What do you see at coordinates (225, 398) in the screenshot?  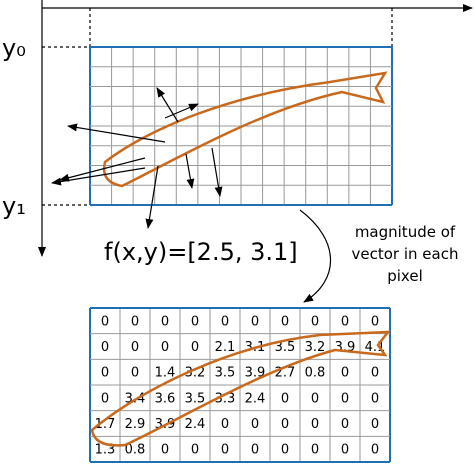 I see `table-cell: 3.3` at bounding box center [225, 398].